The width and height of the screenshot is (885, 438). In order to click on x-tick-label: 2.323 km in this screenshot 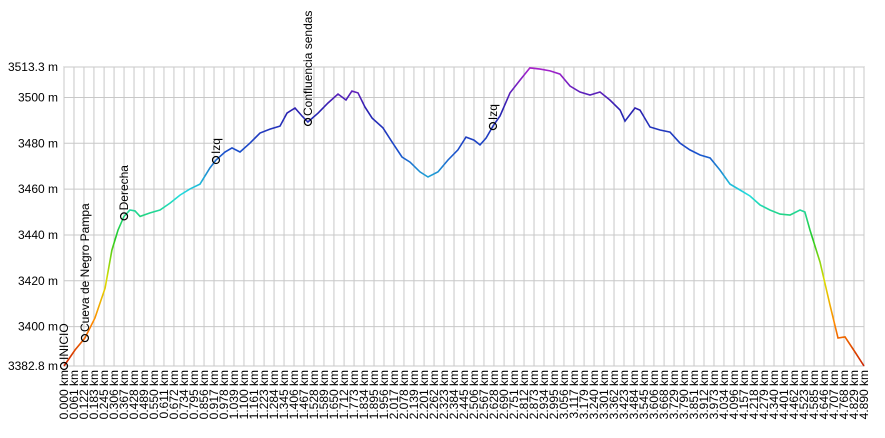, I will do `click(444, 394)`.